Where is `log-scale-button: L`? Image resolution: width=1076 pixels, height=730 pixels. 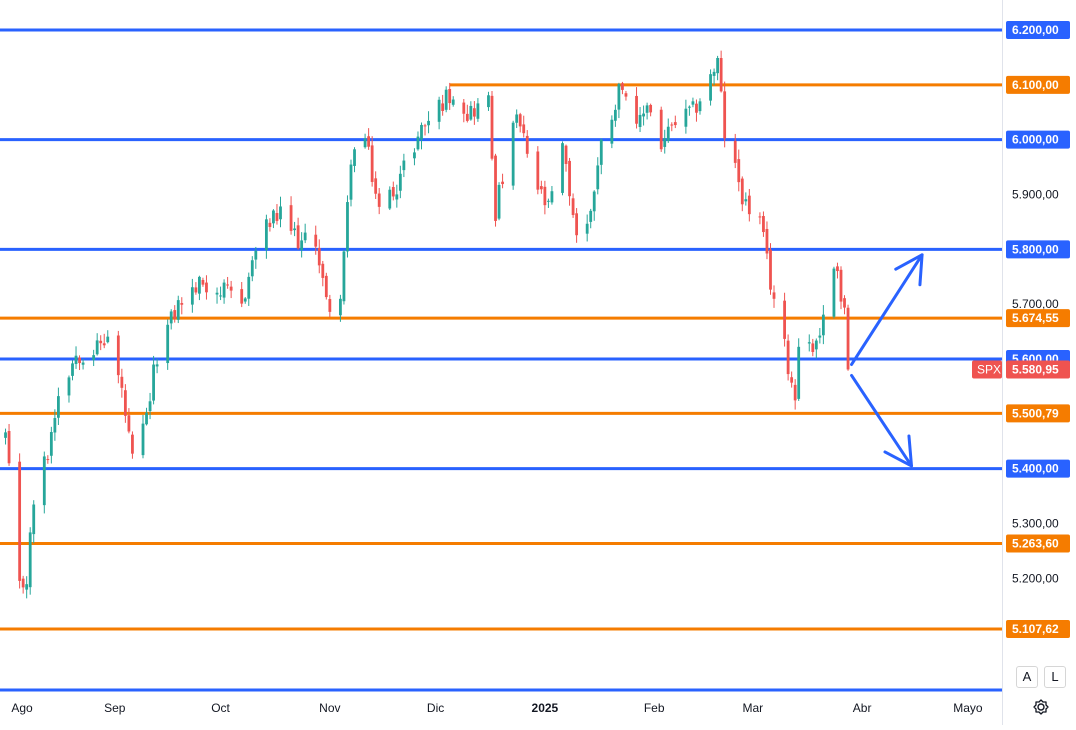 log-scale-button: L is located at coordinates (1055, 677).